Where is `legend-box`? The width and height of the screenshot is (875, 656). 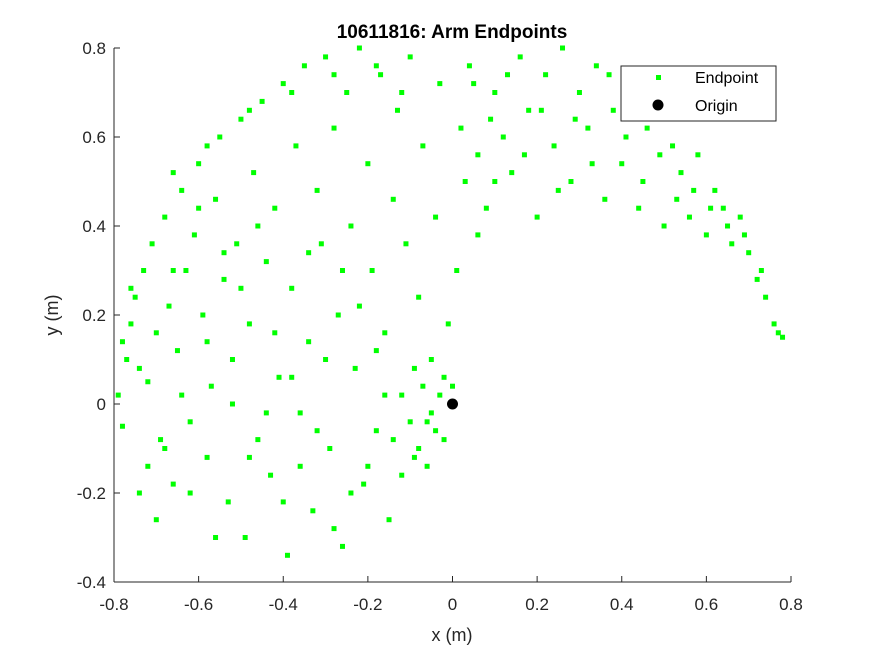 legend-box is located at coordinates (698, 93).